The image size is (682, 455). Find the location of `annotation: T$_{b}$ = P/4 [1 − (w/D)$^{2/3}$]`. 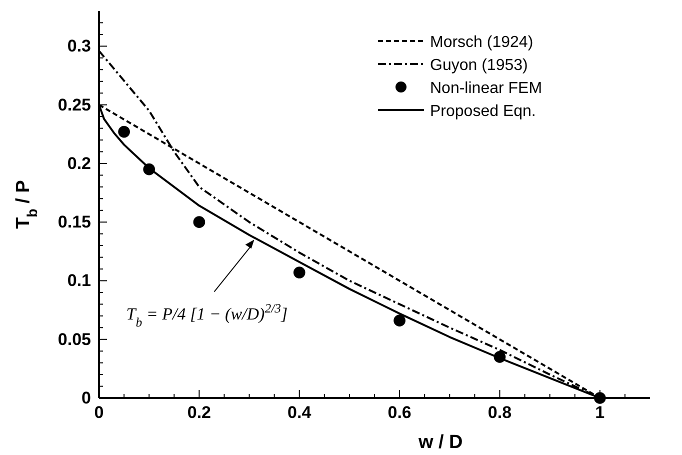

annotation: T$_{b}$ = P/4 [1 − (w/D)$^{2/3}$] is located at coordinates (207, 316).